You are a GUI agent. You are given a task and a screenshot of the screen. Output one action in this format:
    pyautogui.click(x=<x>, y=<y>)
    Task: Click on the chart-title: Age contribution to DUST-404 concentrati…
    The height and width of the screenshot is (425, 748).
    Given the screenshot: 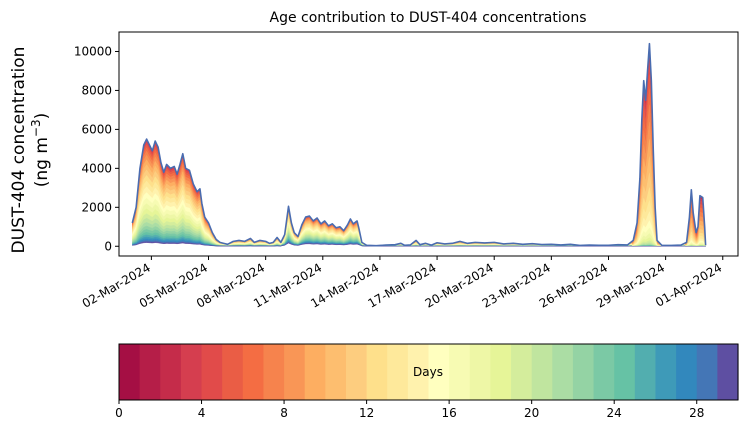 What is the action you would take?
    pyautogui.click(x=428, y=18)
    